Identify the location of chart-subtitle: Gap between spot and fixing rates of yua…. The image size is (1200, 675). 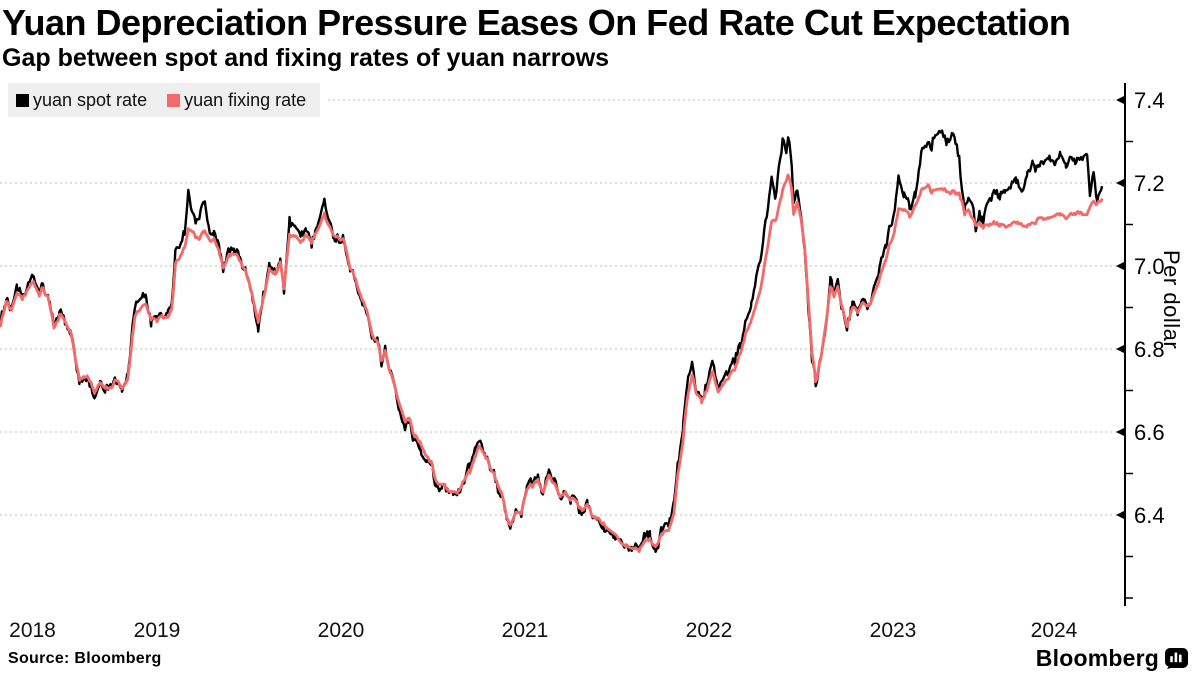
(306, 58).